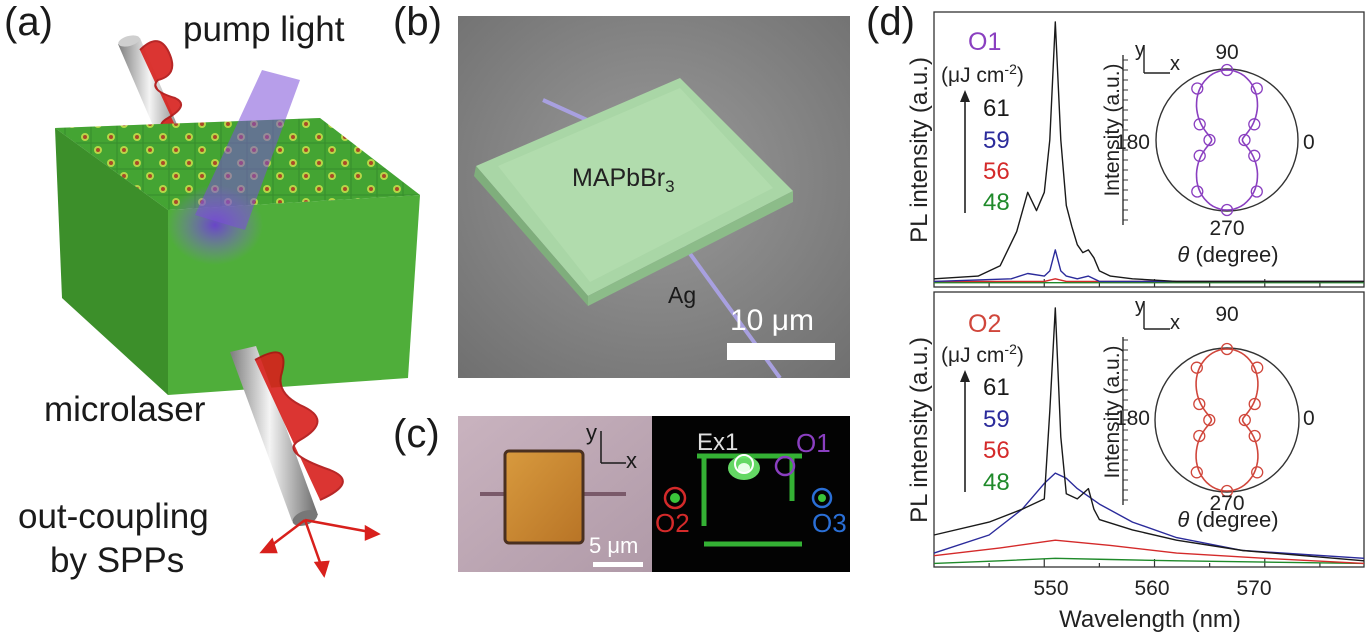  Describe the element at coordinates (682, 295) in the screenshot. I see `ag-label: Ag` at that location.